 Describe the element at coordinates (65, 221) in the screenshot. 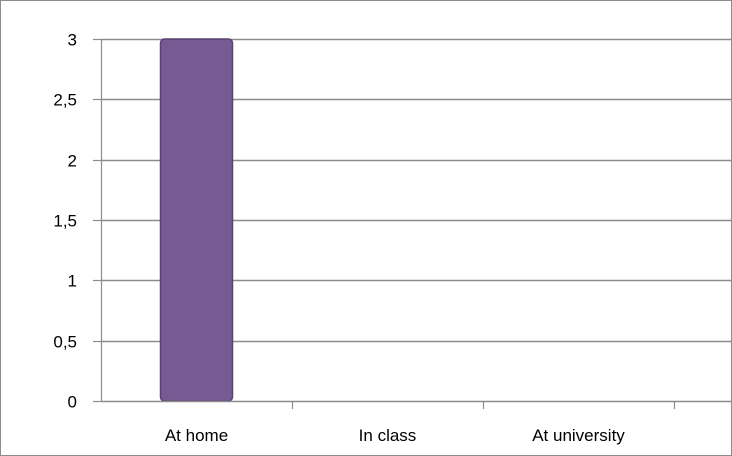

I see `y-tick-label: 1,5` at that location.